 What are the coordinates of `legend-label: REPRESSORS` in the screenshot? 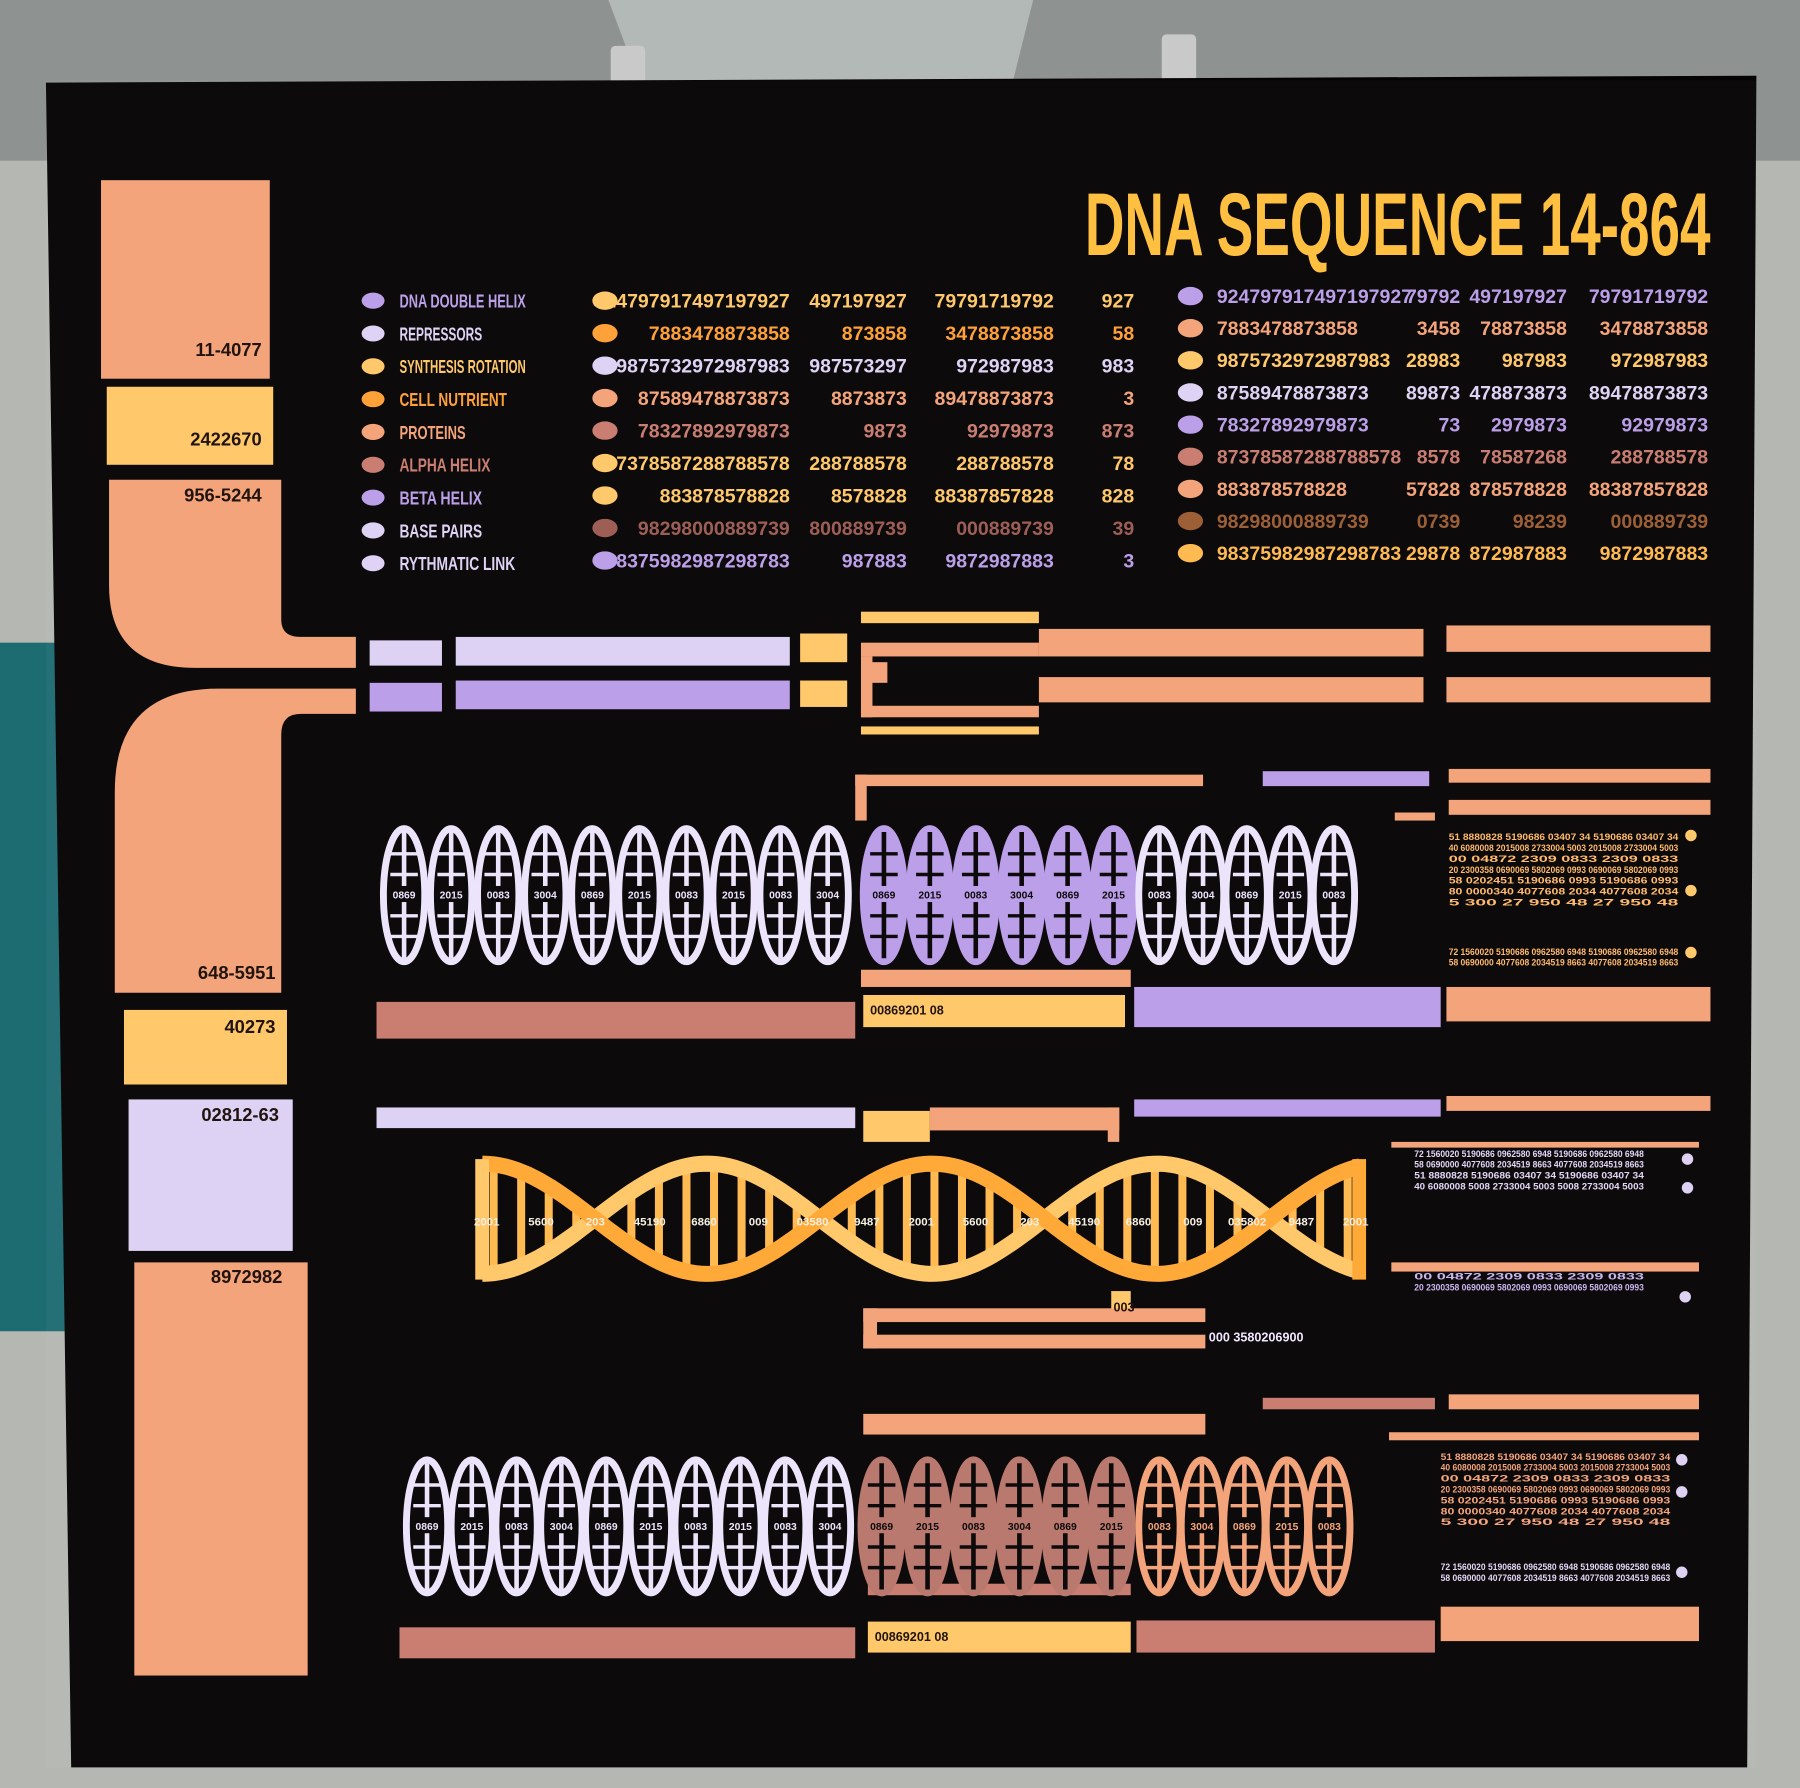 It's located at (440, 333).